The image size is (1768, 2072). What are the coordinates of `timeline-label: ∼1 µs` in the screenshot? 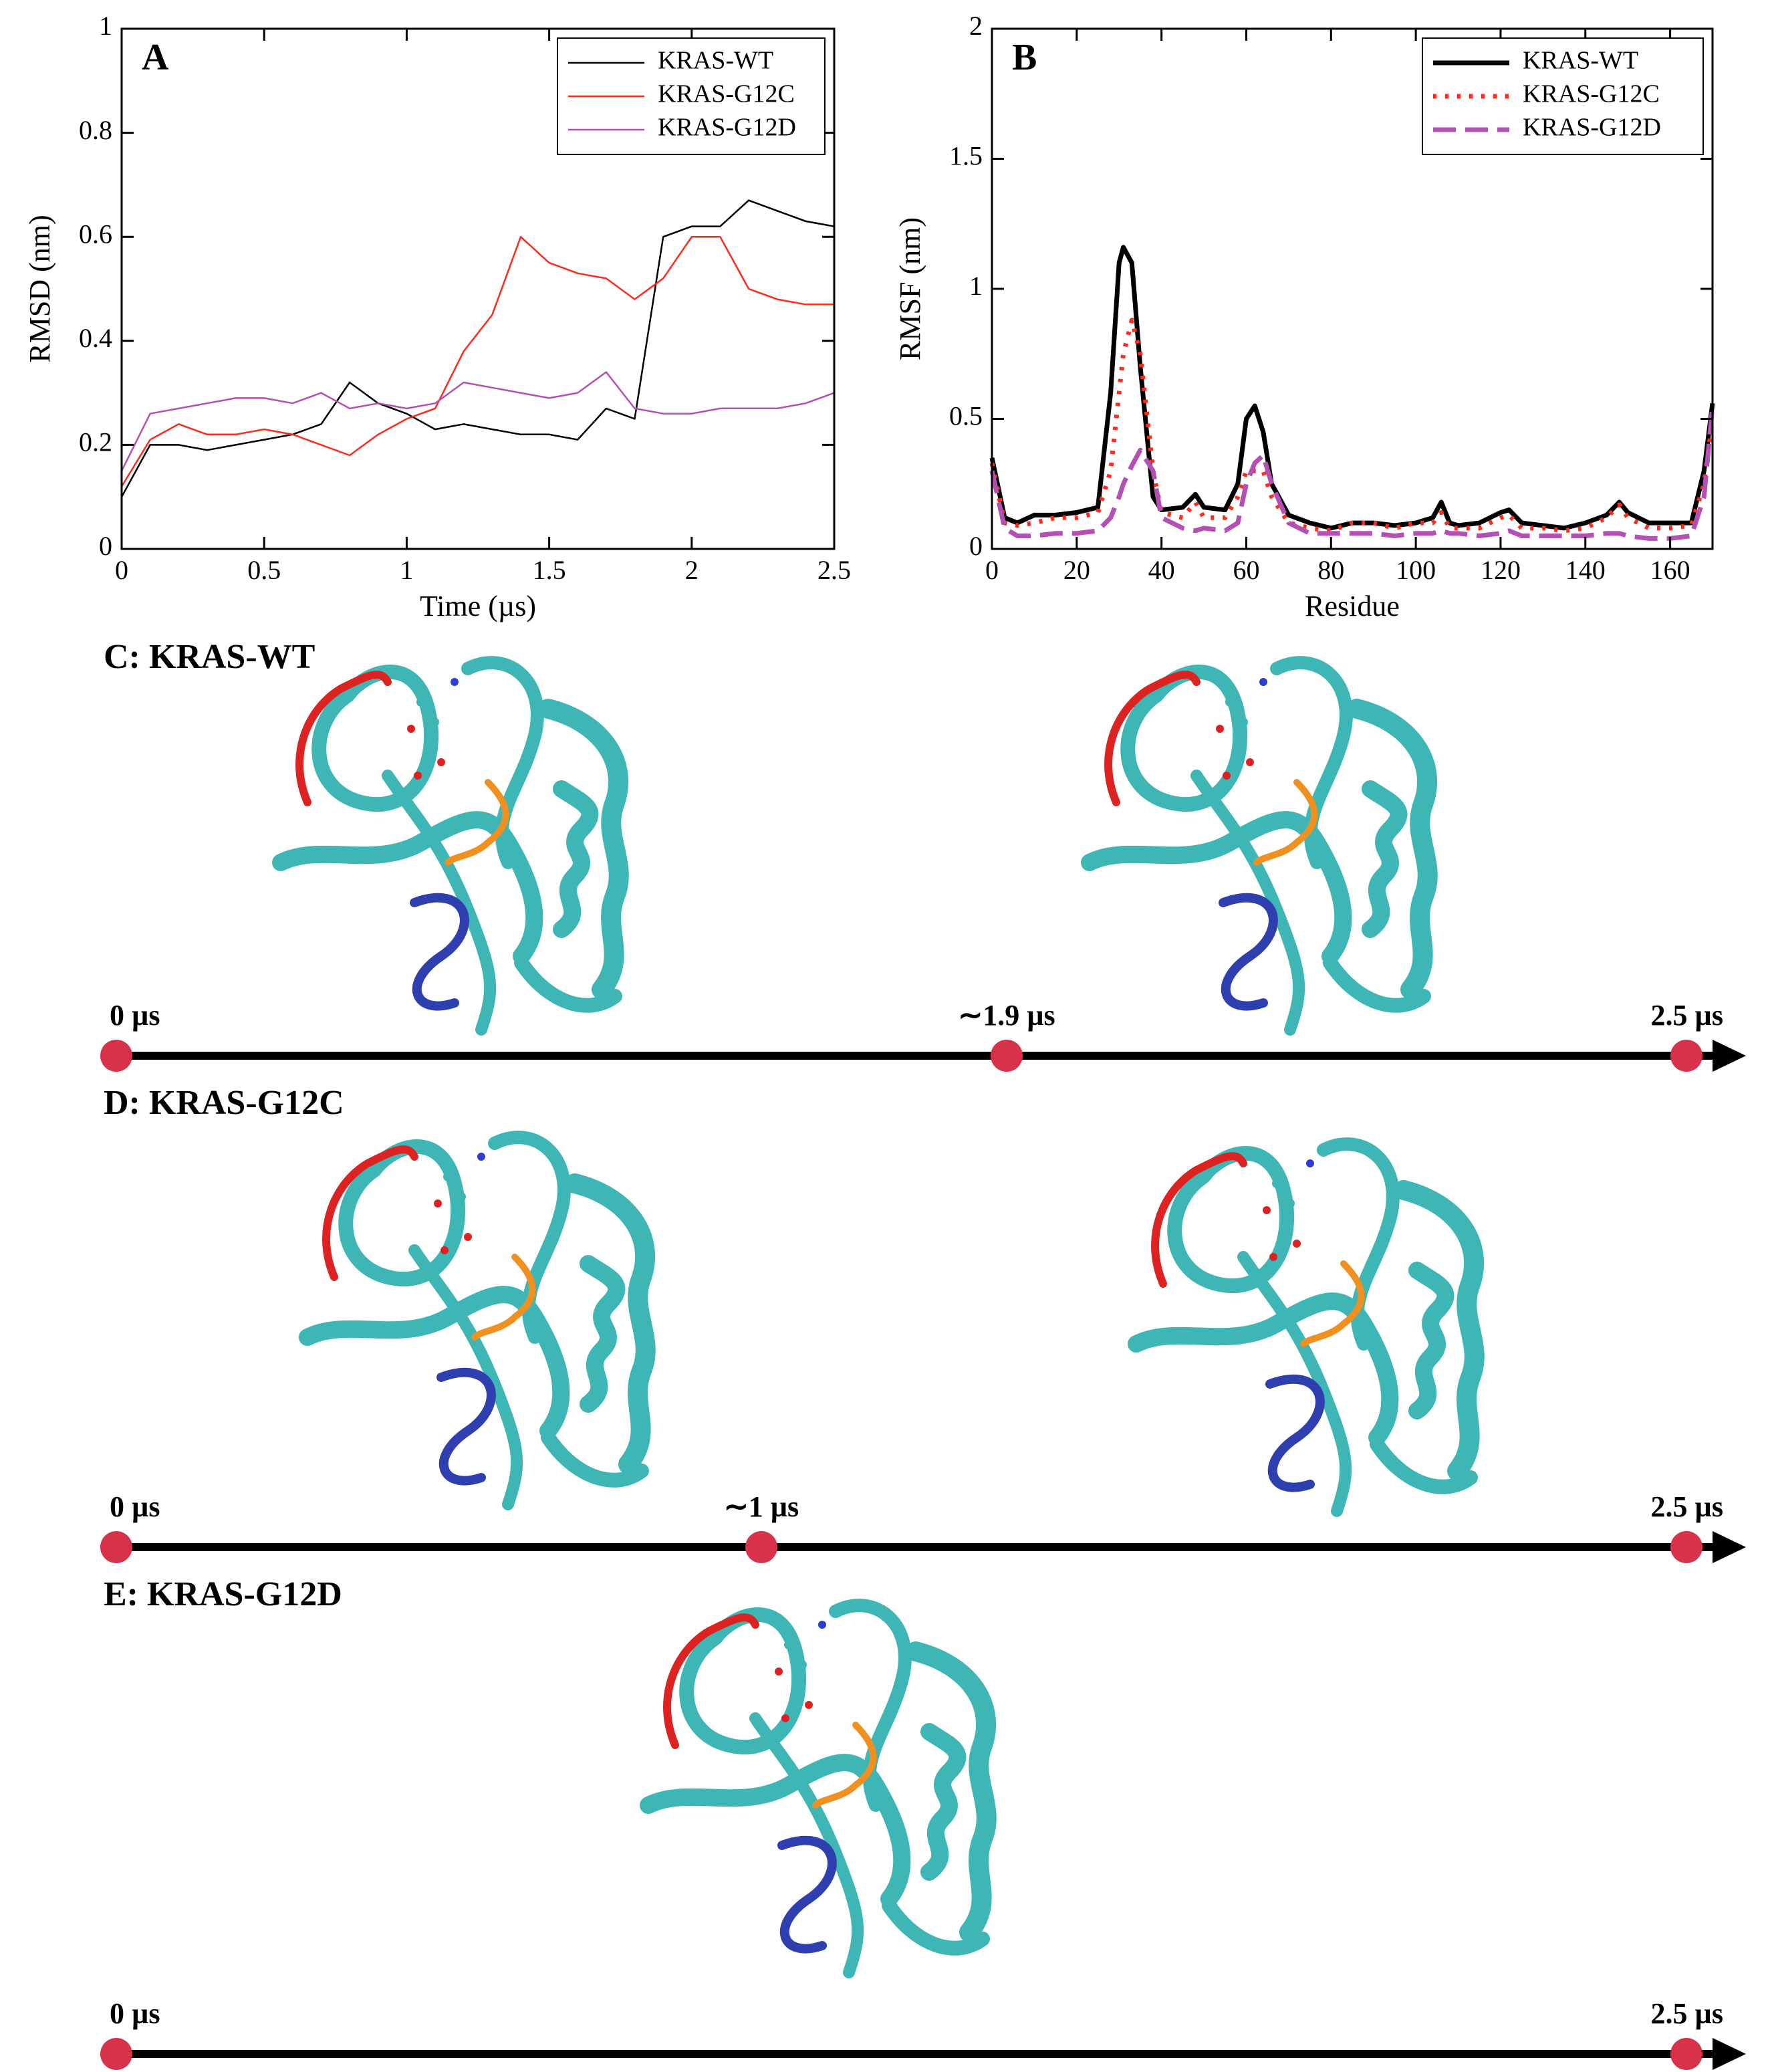 It's located at (762, 1506).